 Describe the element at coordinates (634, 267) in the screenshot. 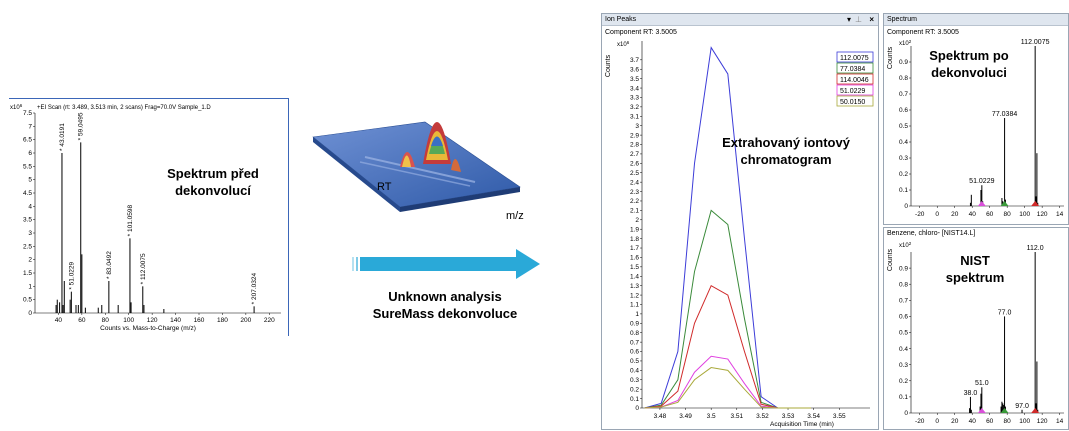

I see `eic-y-tick-label: 1.5` at that location.